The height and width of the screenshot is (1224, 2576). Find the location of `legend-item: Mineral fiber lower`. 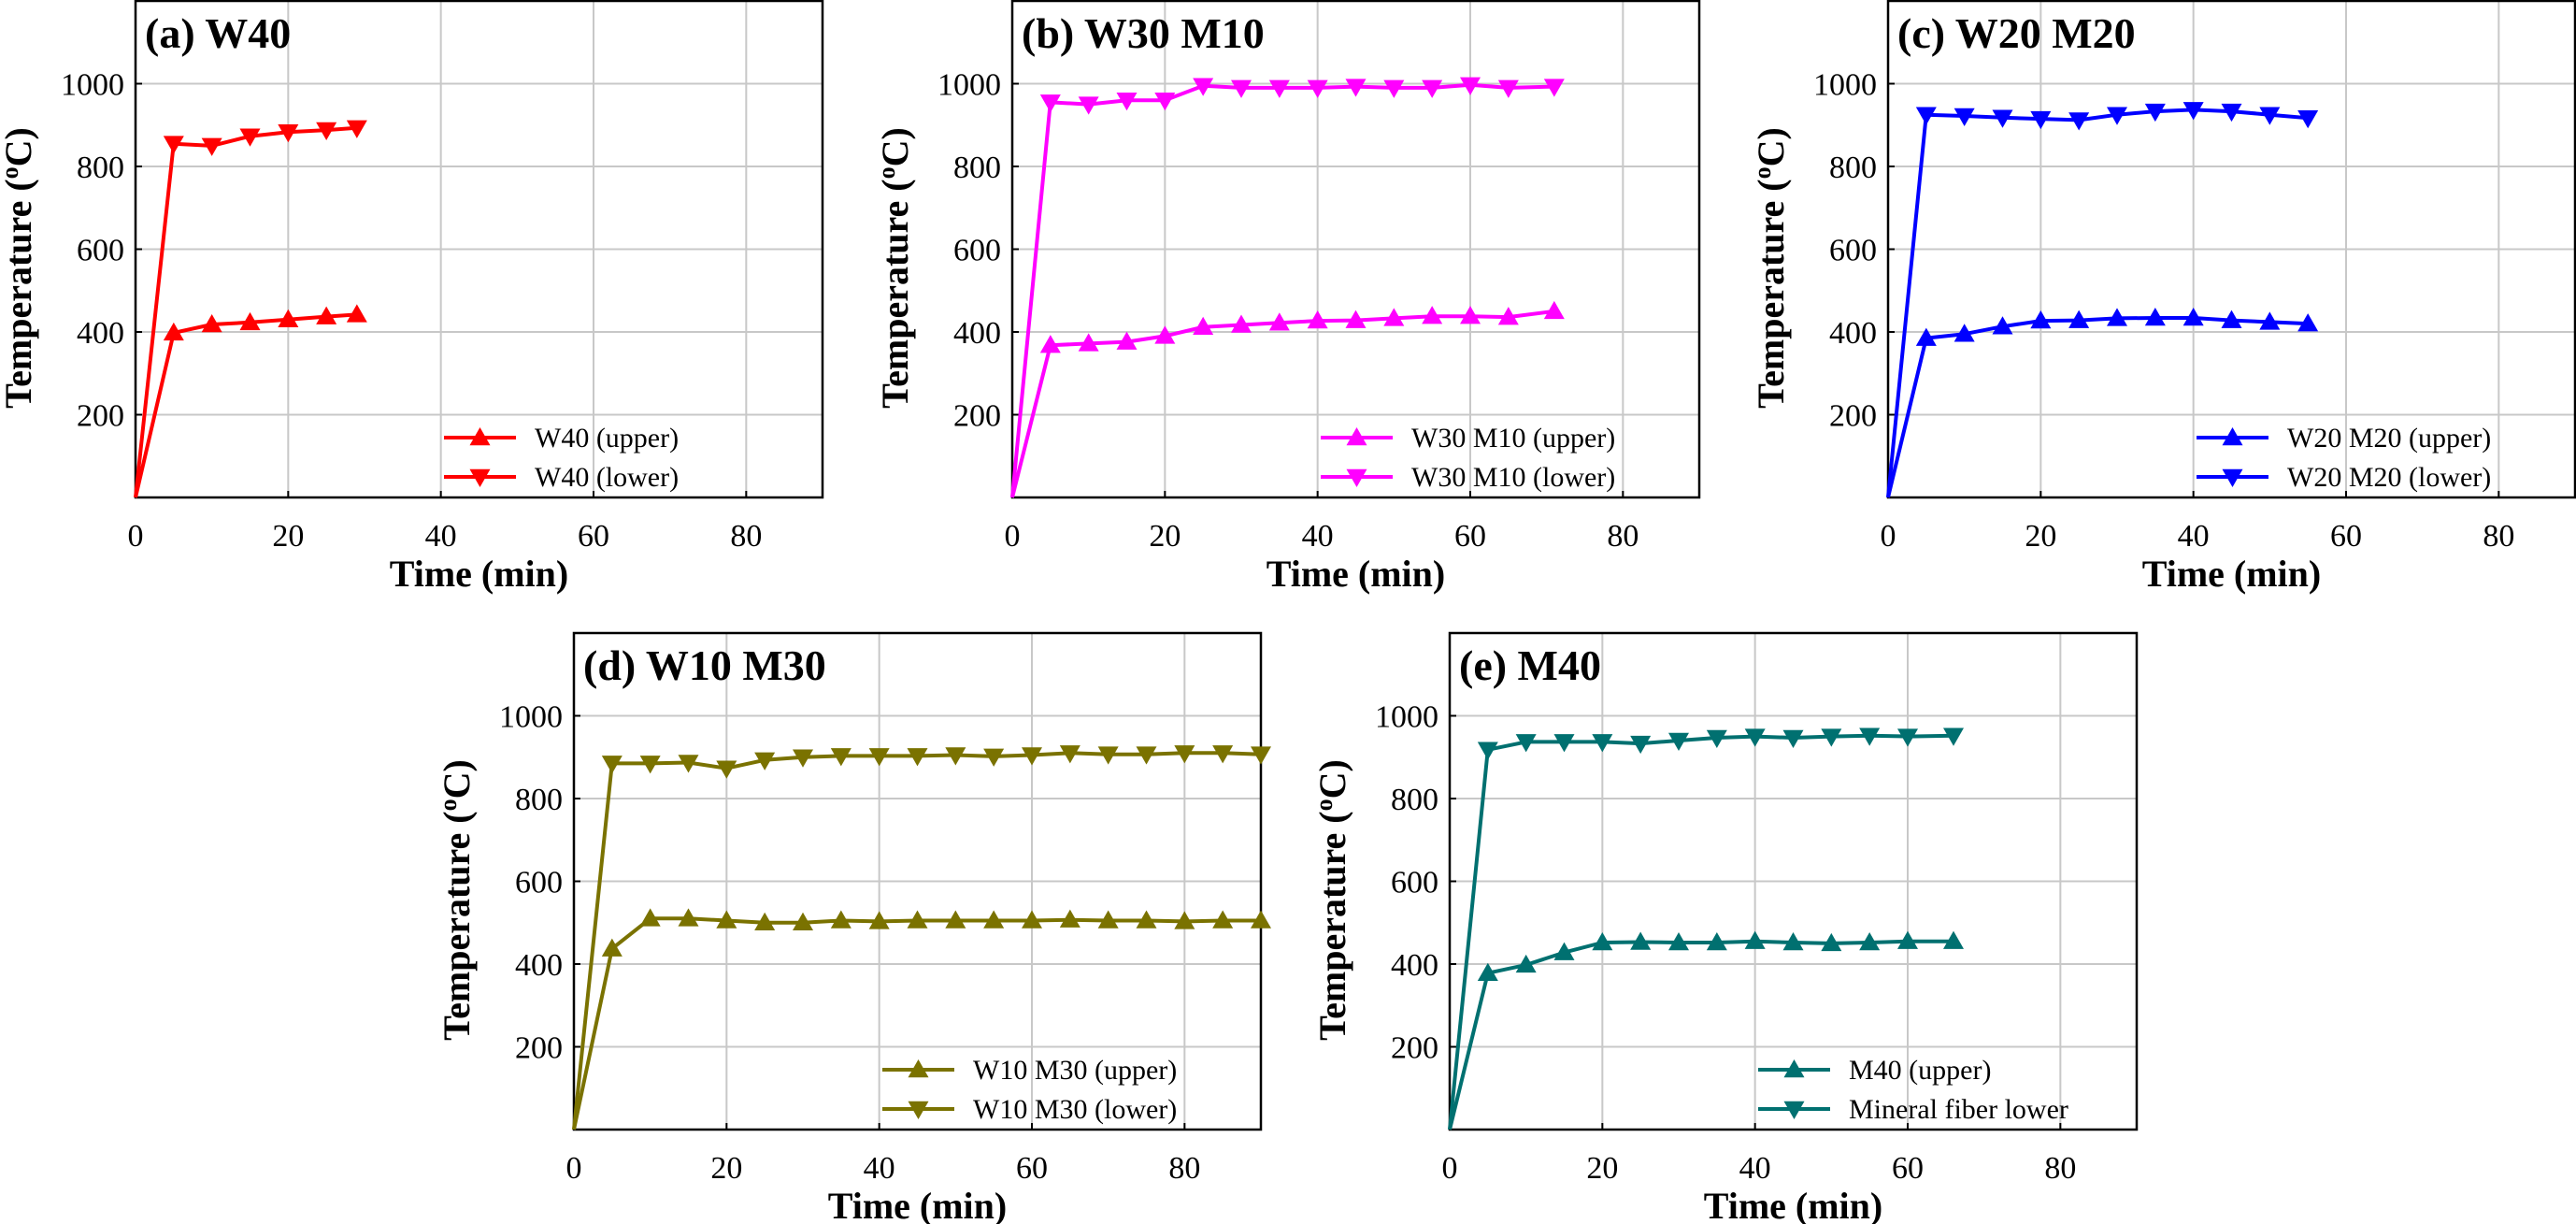

legend-item: Mineral fiber lower is located at coordinates (1913, 1109).